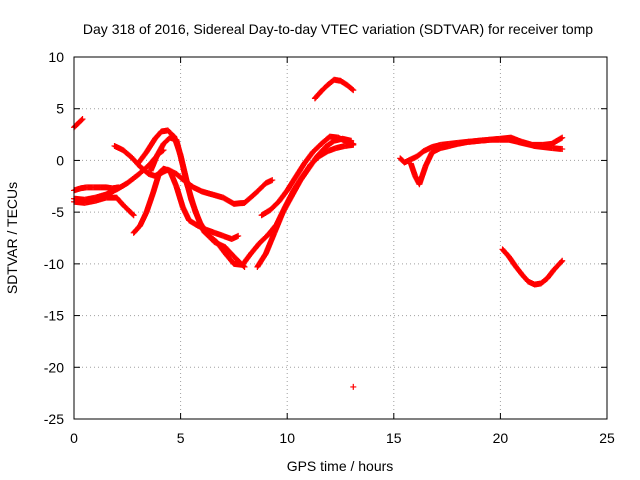  I want to click on y-tick-label: -20, so click(54, 367).